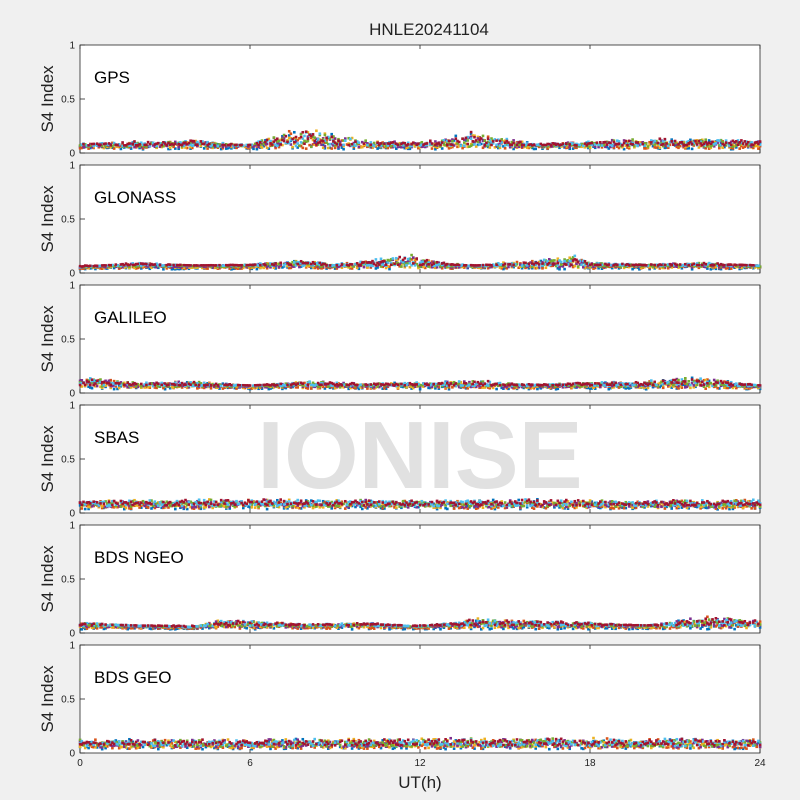 The width and height of the screenshot is (800, 800). Describe the element at coordinates (135, 197) in the screenshot. I see `panel-label: GLONASS` at that location.